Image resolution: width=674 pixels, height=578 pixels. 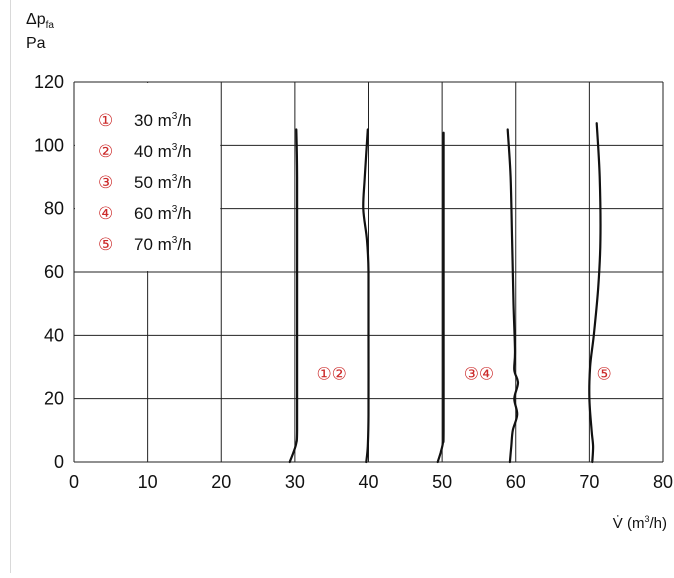 What do you see at coordinates (105, 182) in the screenshot?
I see `legend-marker: ③` at bounding box center [105, 182].